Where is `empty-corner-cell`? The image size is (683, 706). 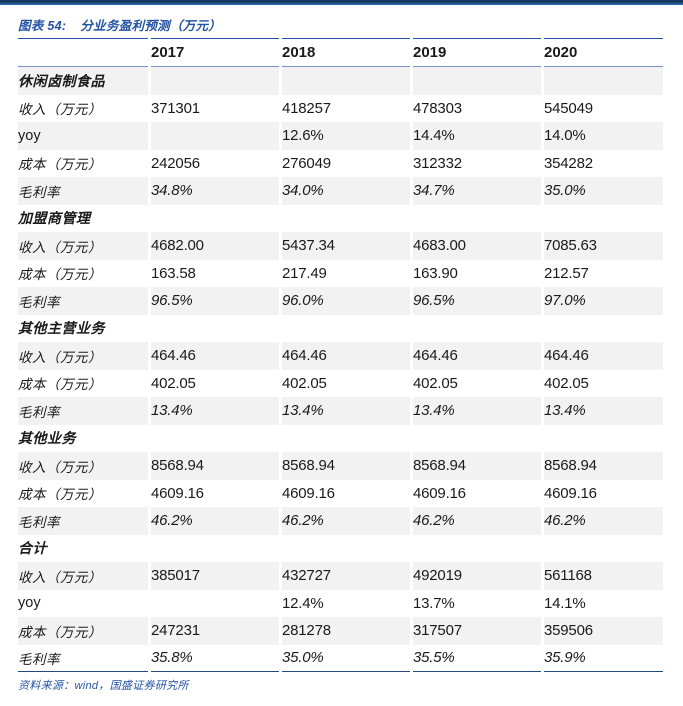
empty-corner-cell is located at coordinates (83, 52).